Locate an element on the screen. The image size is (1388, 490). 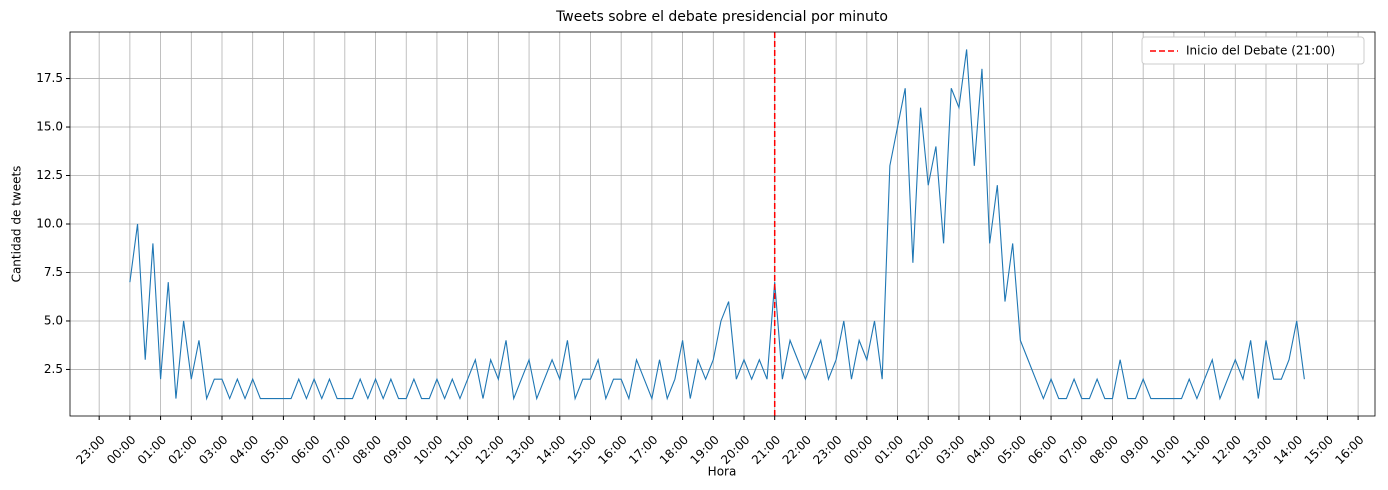
x-axis-label: Hora is located at coordinates (722, 472).